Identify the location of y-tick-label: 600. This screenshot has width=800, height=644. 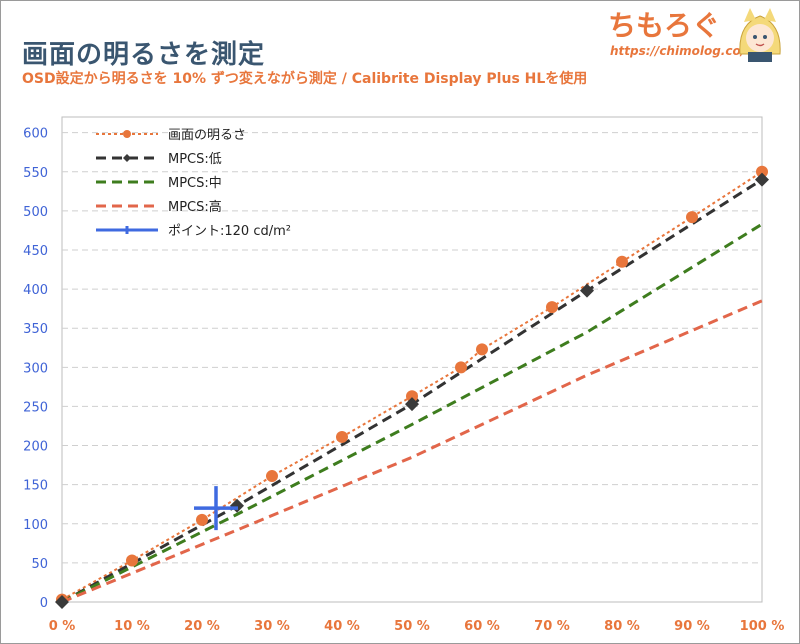
(35, 134).